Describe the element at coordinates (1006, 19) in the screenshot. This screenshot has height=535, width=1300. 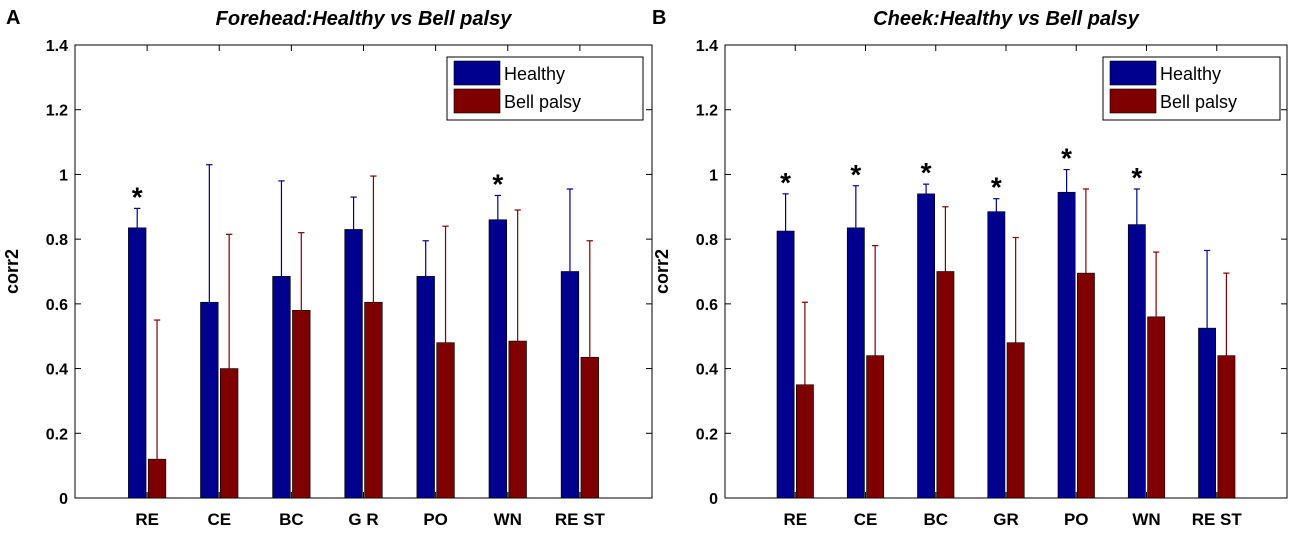
I see `chart-title: Cheek:Healthy vs Bell palsy` at that location.